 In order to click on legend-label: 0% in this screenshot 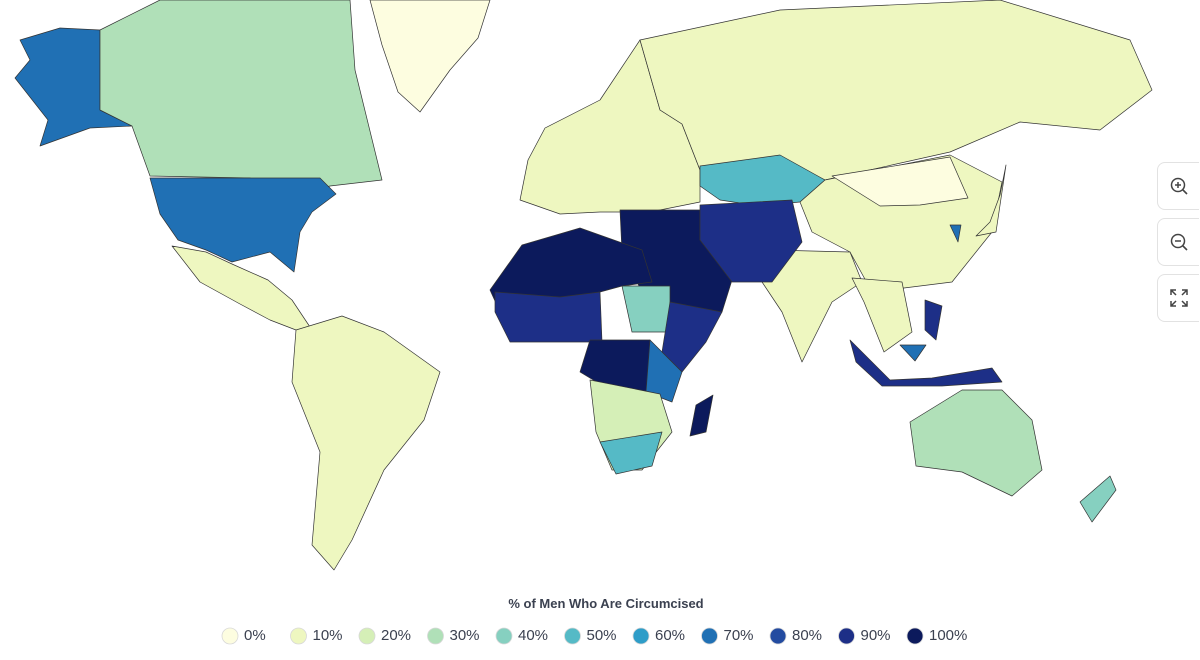, I will do `click(255, 635)`.